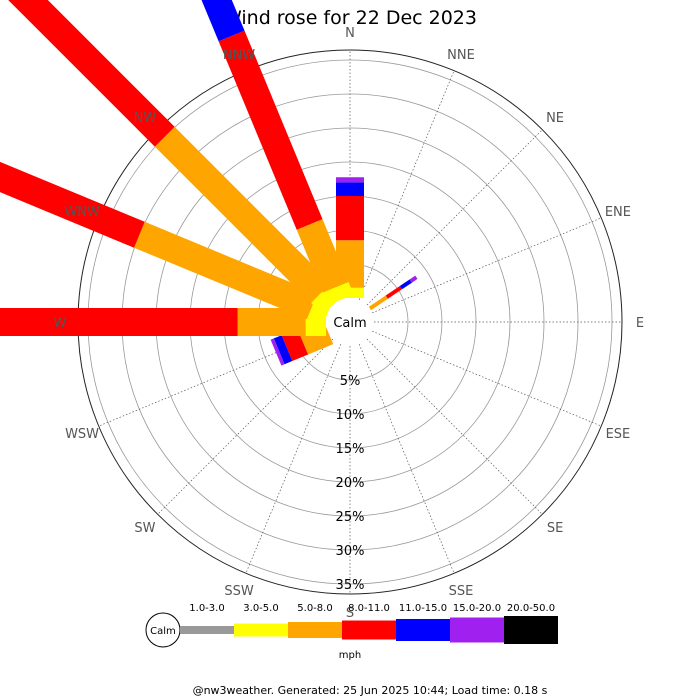 This screenshot has width=700, height=700. What do you see at coordinates (350, 33) in the screenshot?
I see `direction-label-n: N` at bounding box center [350, 33].